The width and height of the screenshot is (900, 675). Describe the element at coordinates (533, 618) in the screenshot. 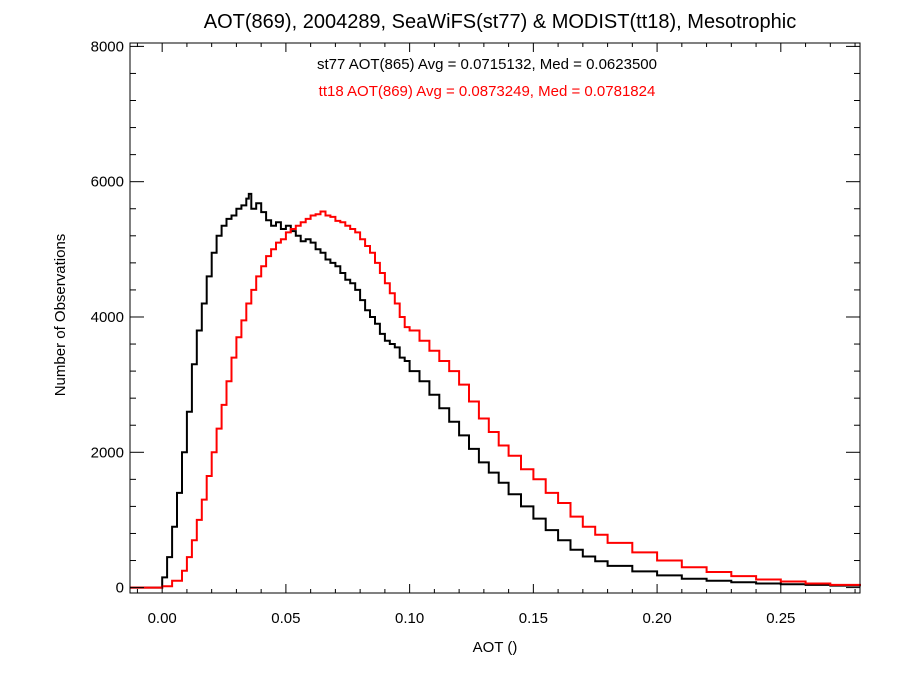

I see `x-tick-label: 0.15` at that location.